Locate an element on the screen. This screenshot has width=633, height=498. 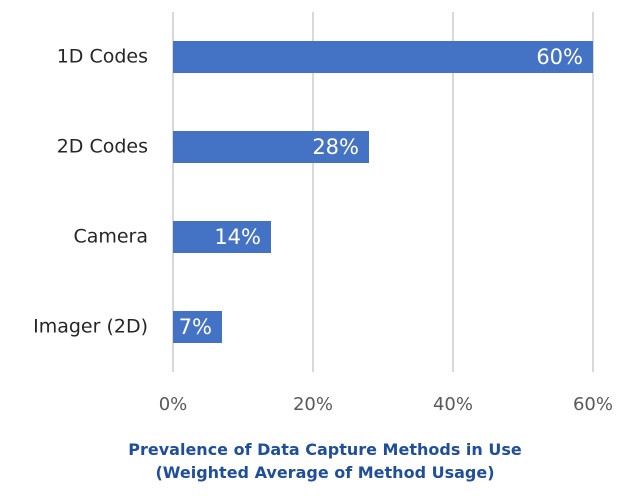
x-tick-label: 0% is located at coordinates (173, 404).